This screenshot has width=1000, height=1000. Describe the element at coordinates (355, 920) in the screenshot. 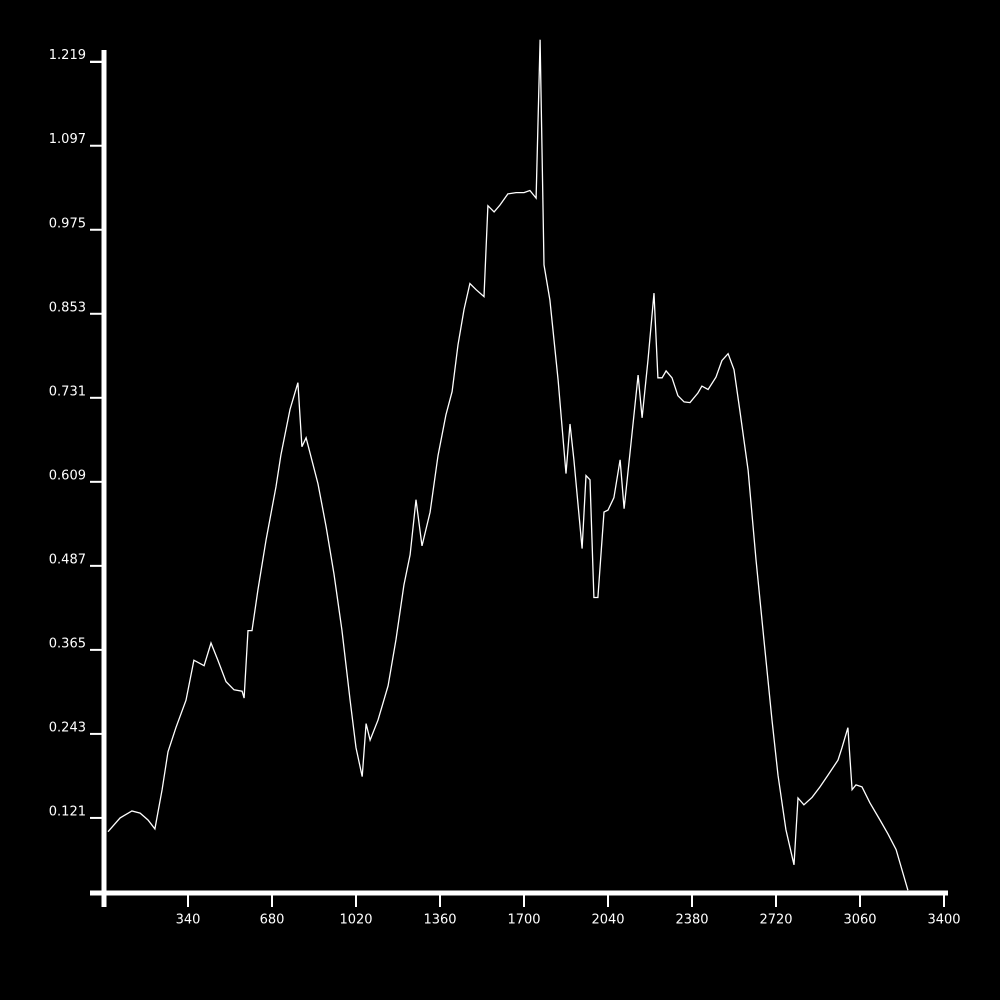

I see `x-tick-label: 1020` at that location.